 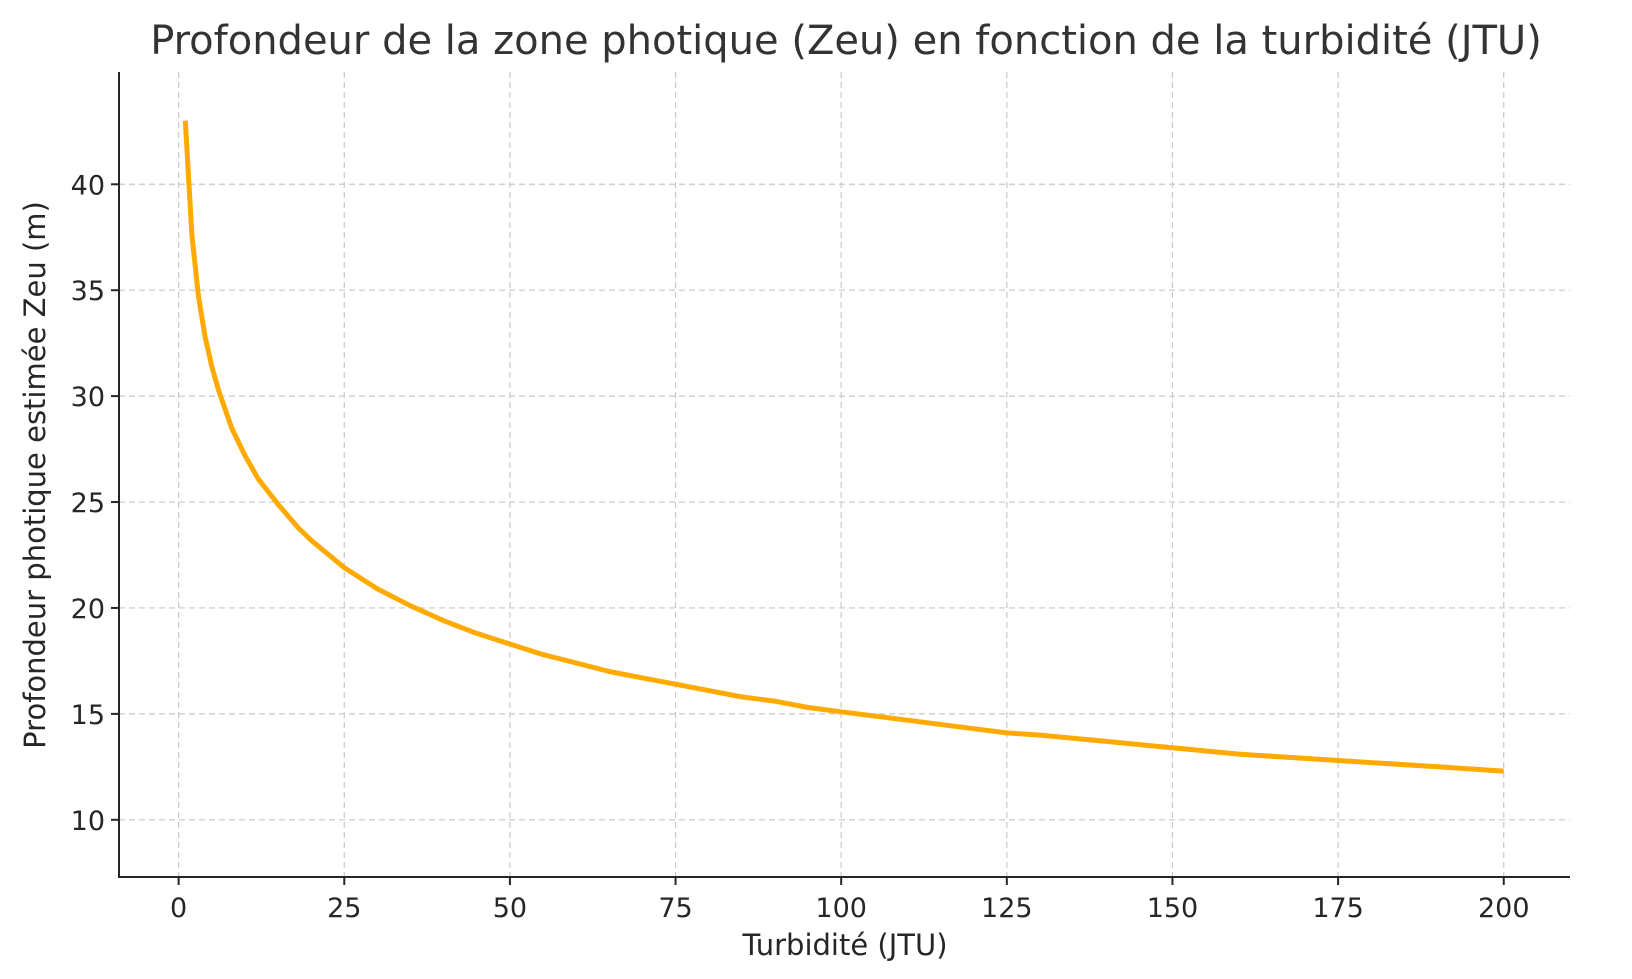 I want to click on y-tick-label: 30, so click(x=88, y=397).